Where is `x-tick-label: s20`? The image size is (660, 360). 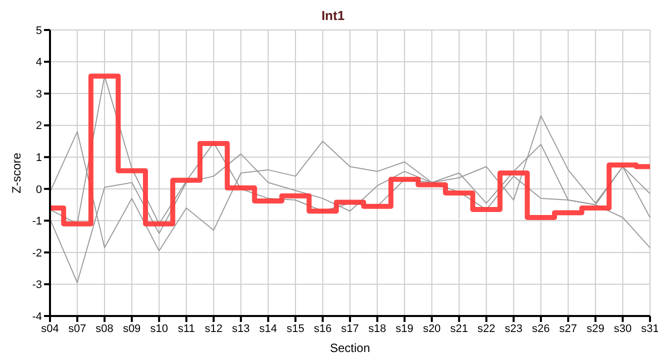 x-tick-label: s20 is located at coordinates (431, 328).